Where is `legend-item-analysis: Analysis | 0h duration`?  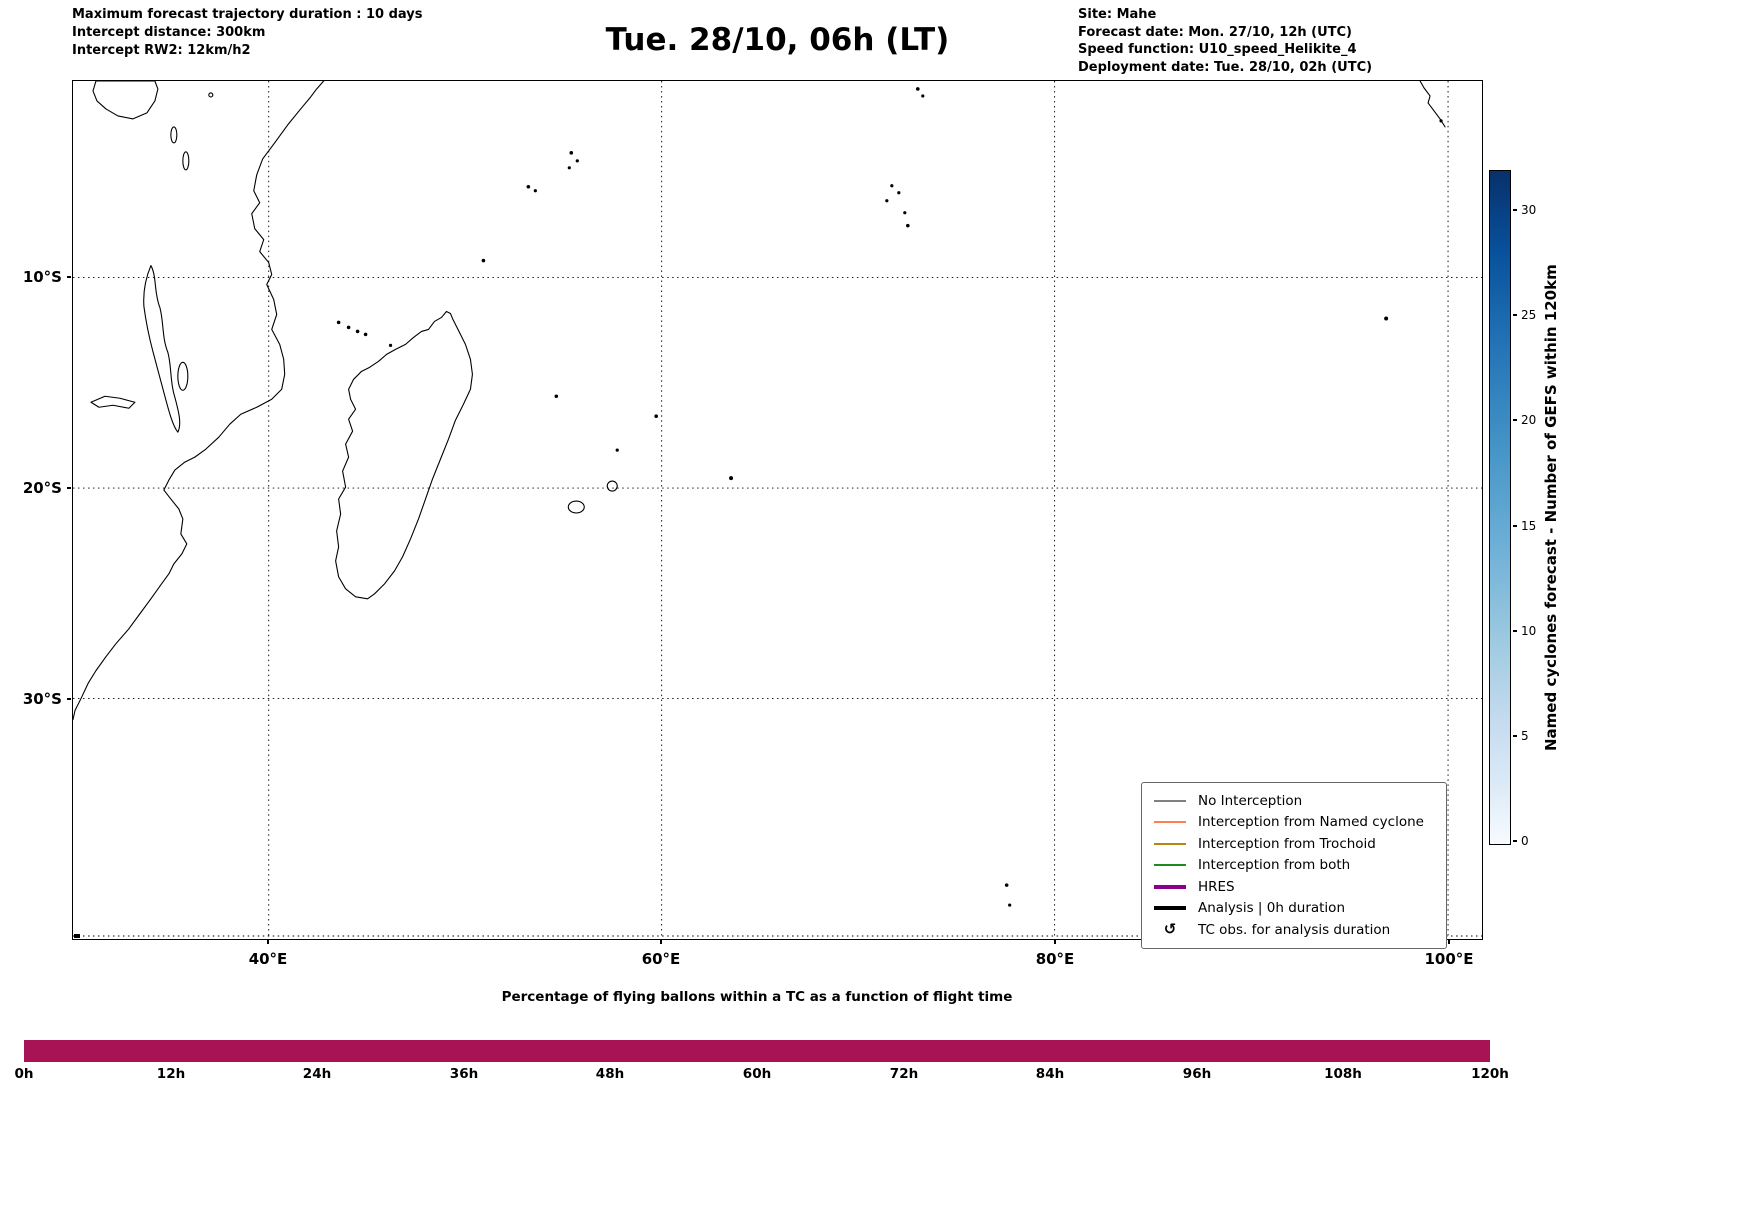 legend-item-analysis: Analysis | 0h duration is located at coordinates (1295, 909).